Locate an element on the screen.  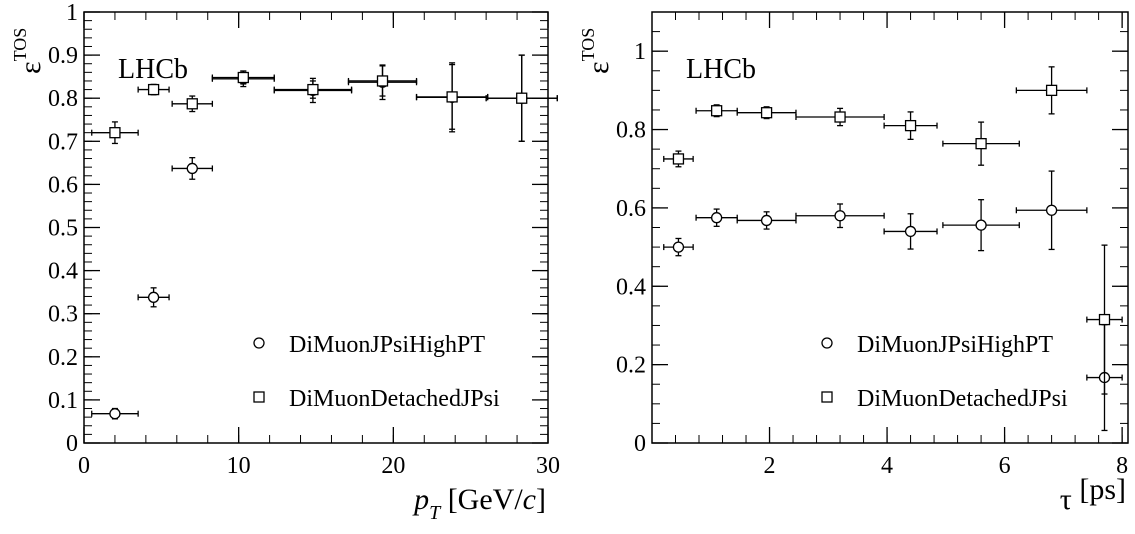
x-axis-label-mid: [GeV/ is located at coordinates (481, 499).